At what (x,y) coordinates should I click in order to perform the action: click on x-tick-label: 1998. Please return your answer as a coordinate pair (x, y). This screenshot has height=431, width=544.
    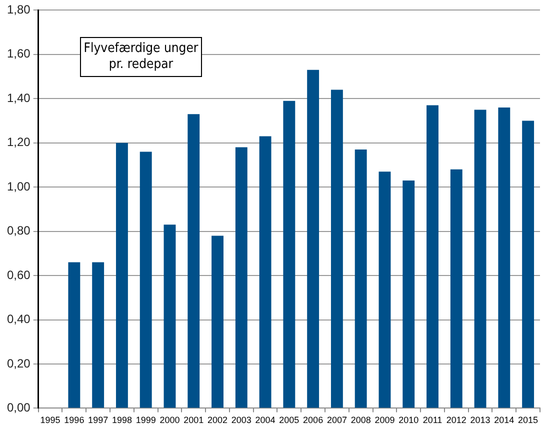
    Looking at the image, I should click on (122, 420).